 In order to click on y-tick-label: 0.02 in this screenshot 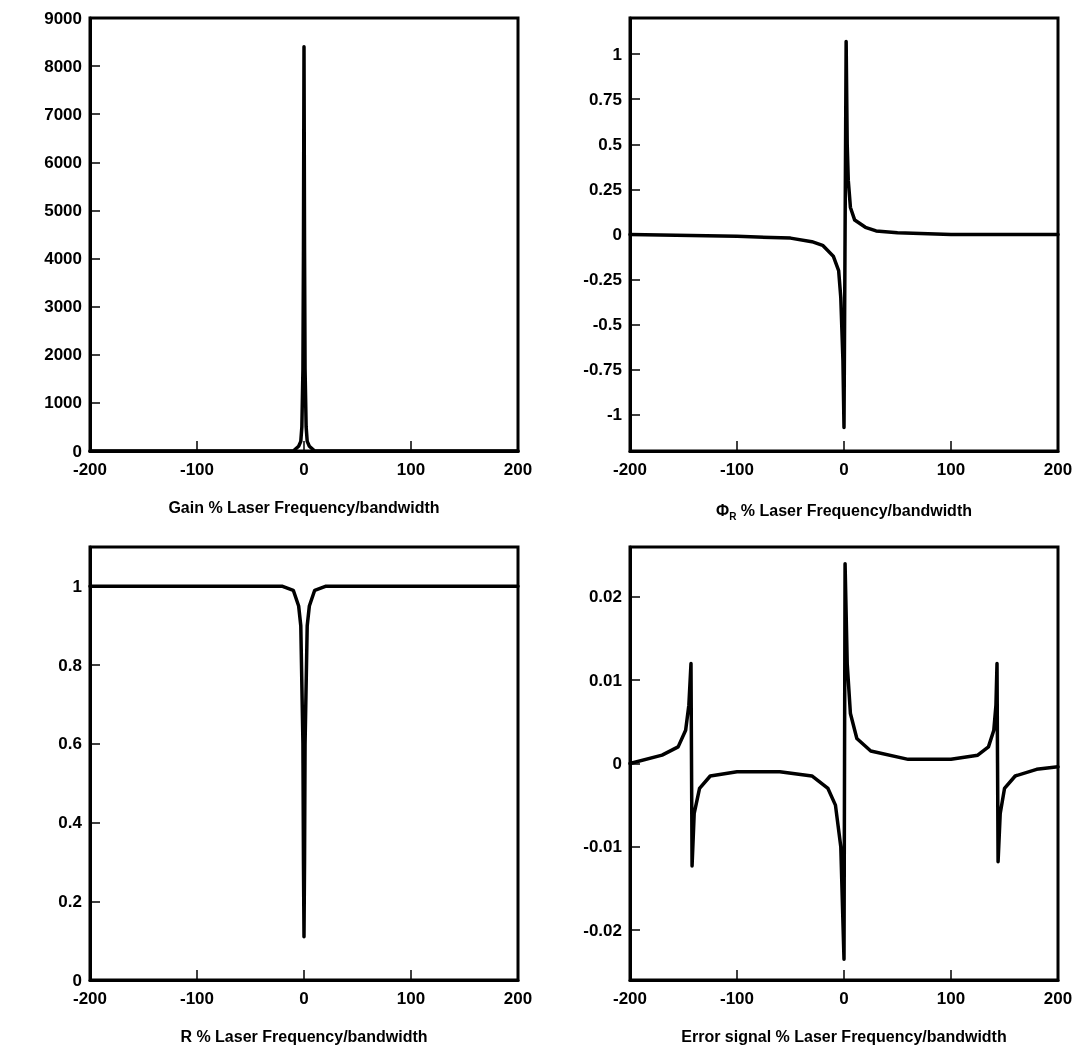, I will do `click(605, 597)`.